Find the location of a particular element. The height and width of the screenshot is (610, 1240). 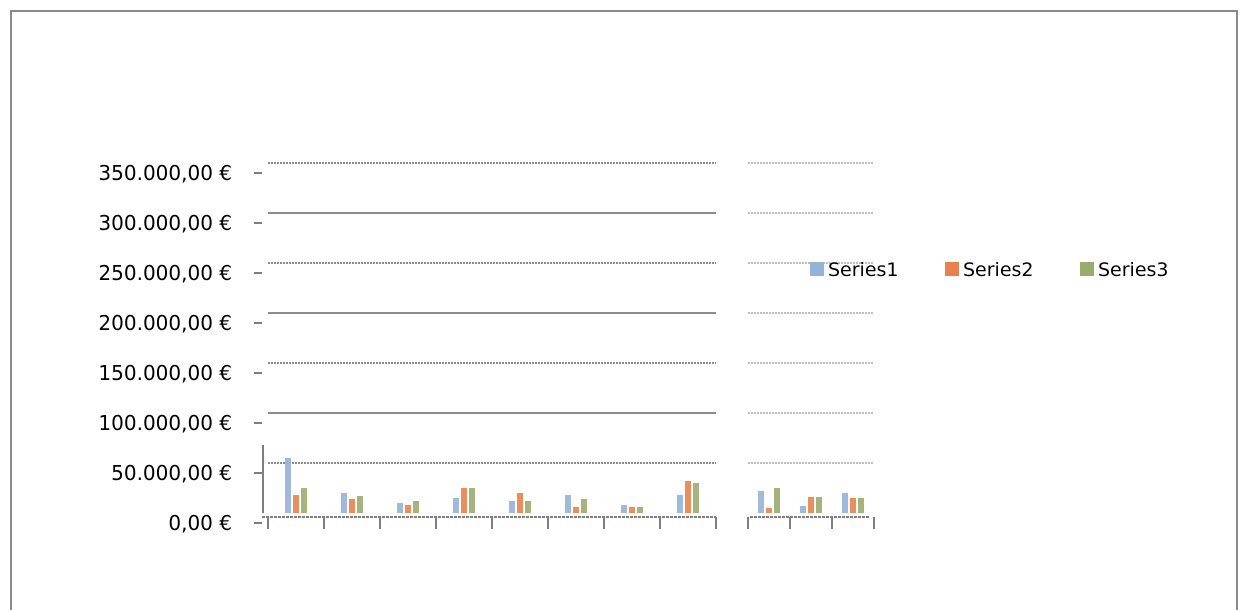

y-tick-label: 250.000,00 € is located at coordinates (165, 273).